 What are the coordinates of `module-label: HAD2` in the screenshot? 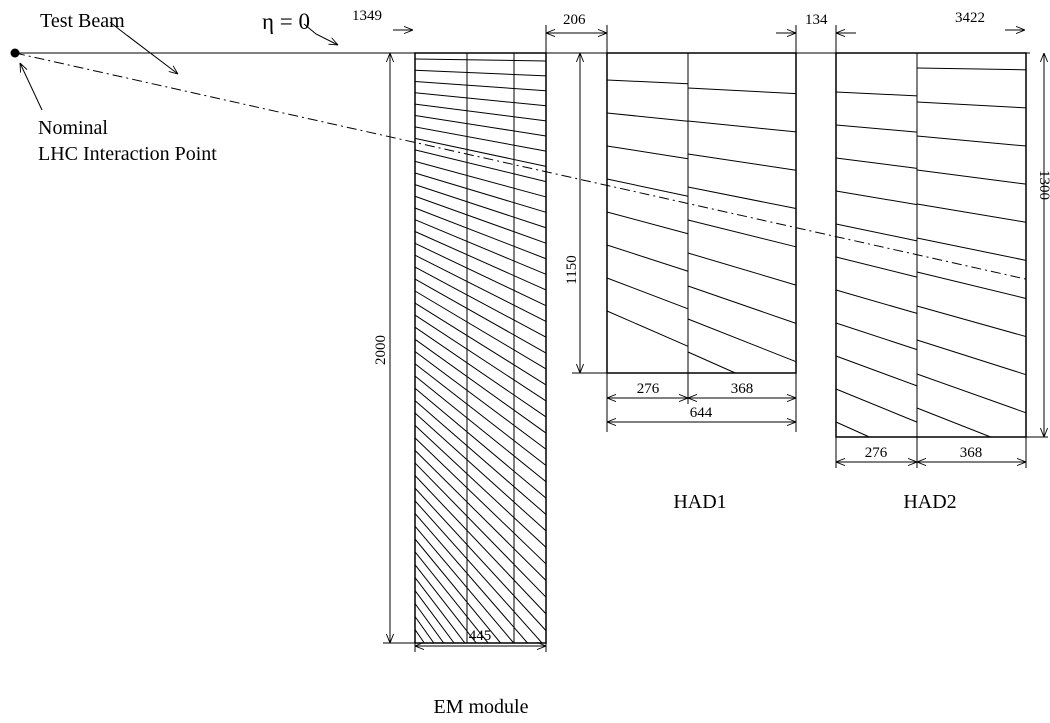 It's located at (929, 502).